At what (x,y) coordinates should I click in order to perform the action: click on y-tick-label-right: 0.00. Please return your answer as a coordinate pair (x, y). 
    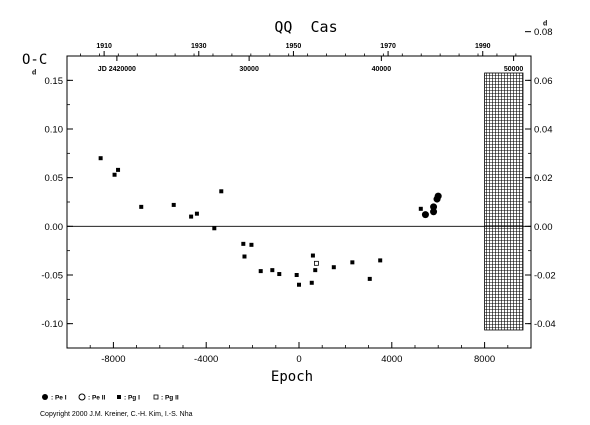
    Looking at the image, I should click on (543, 227).